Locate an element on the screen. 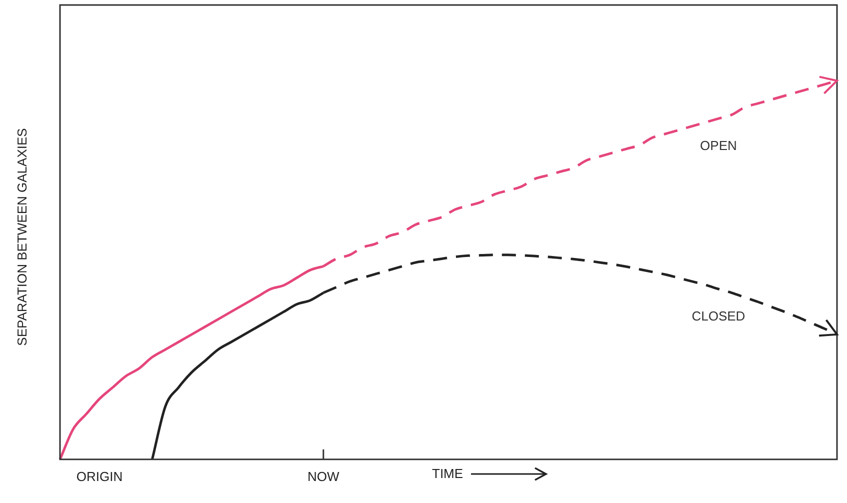  x-tick-label: NOW is located at coordinates (324, 476).